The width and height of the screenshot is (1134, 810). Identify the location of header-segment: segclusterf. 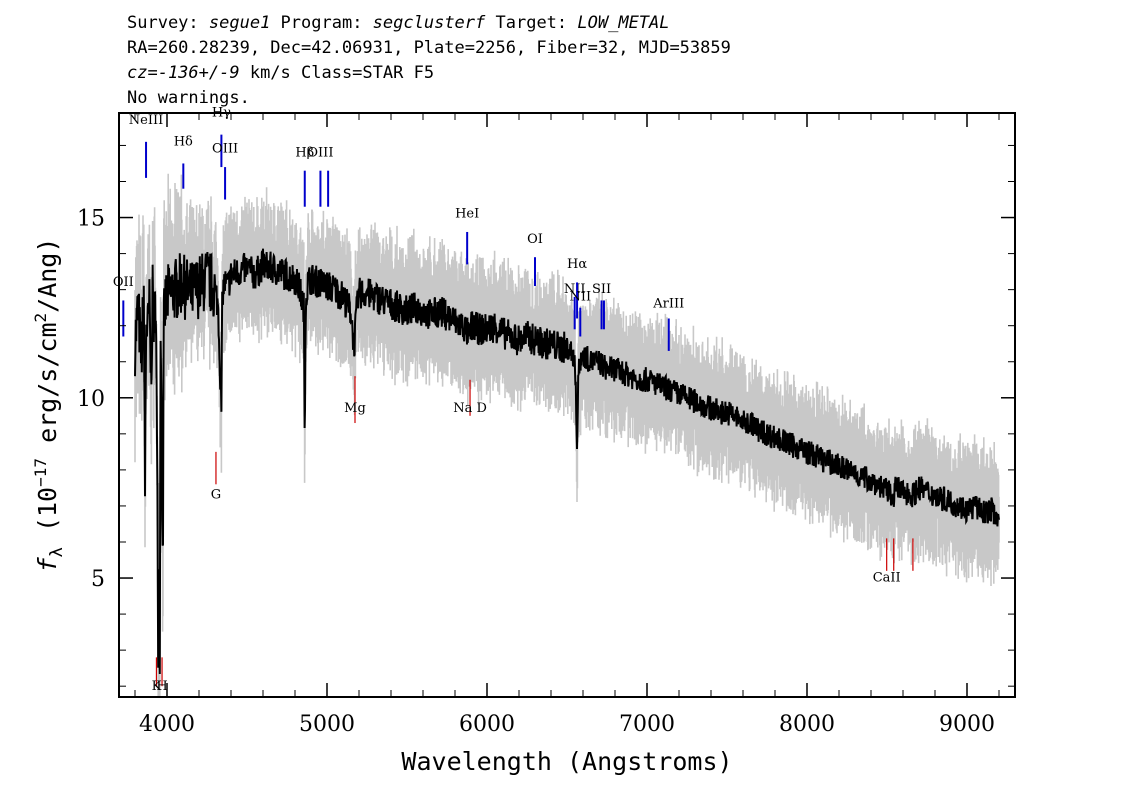
(429, 23).